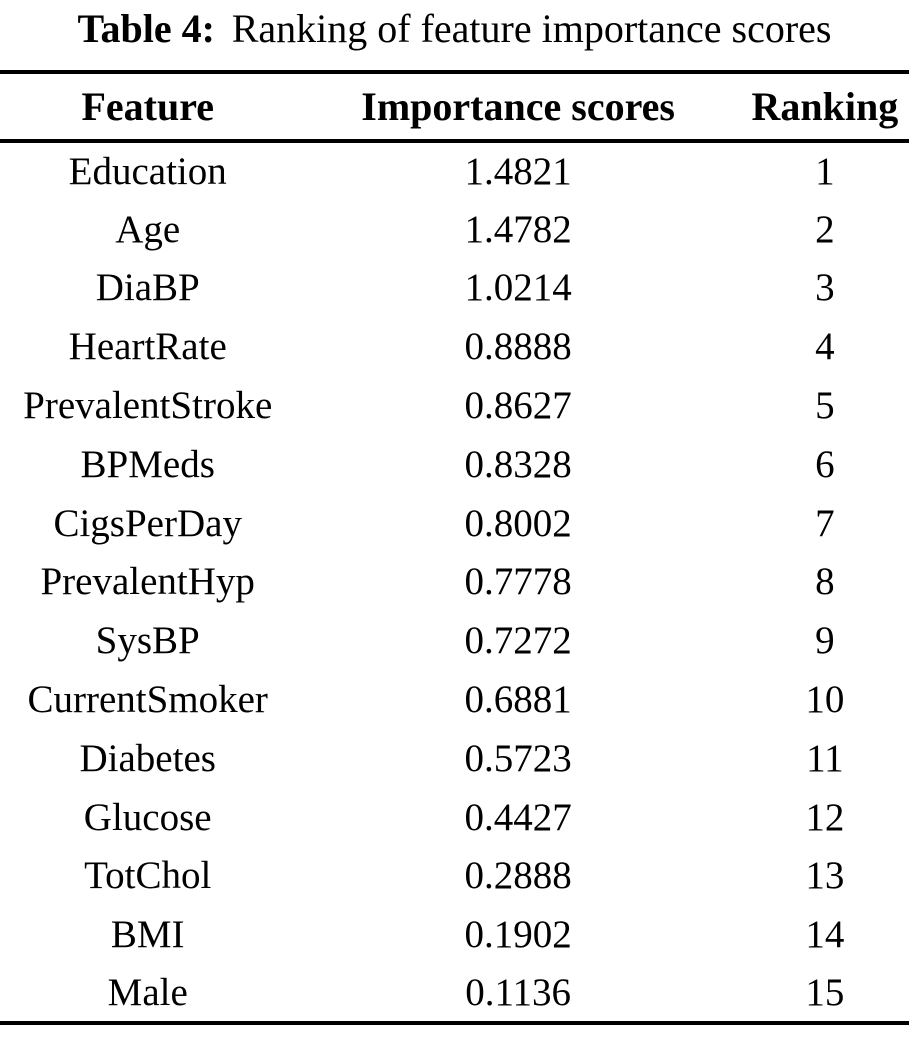  Describe the element at coordinates (825, 993) in the screenshot. I see `ranking-cell: 15` at that location.